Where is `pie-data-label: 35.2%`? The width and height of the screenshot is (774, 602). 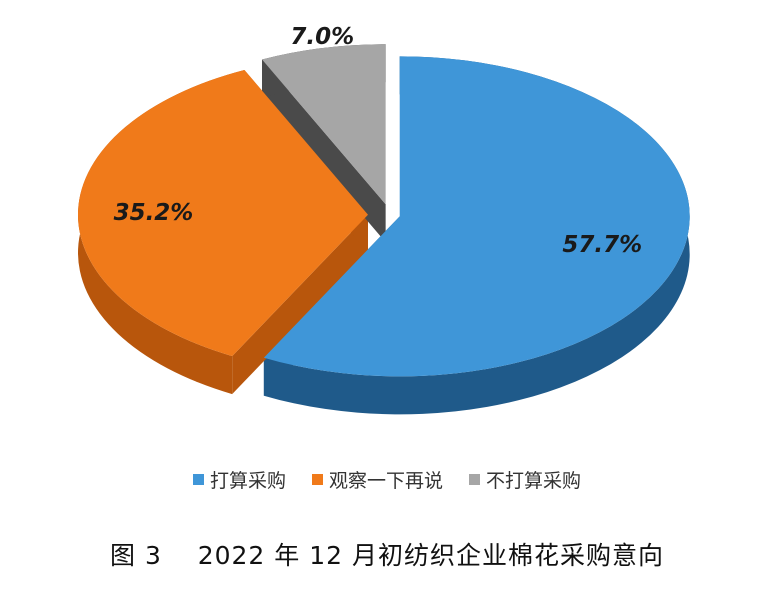 pie-data-label: 35.2% is located at coordinates (154, 213).